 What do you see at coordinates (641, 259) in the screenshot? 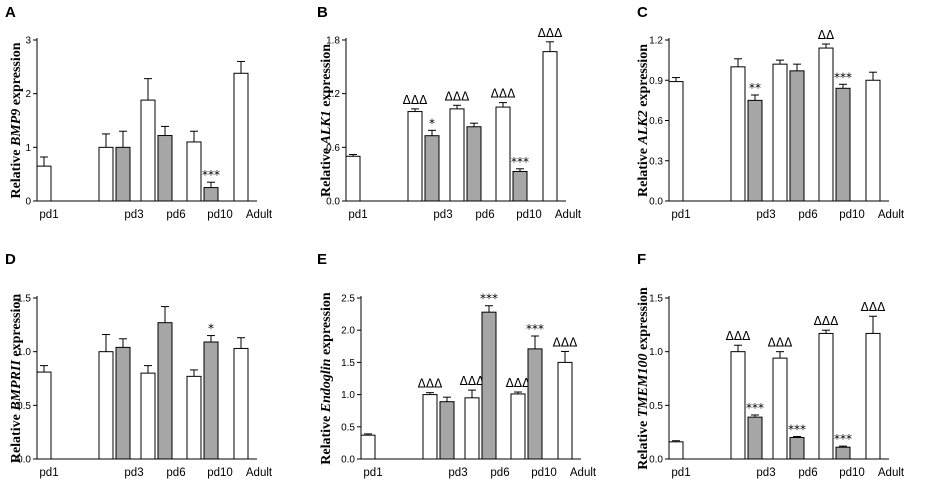
I see `panel-letter: F` at bounding box center [641, 259].